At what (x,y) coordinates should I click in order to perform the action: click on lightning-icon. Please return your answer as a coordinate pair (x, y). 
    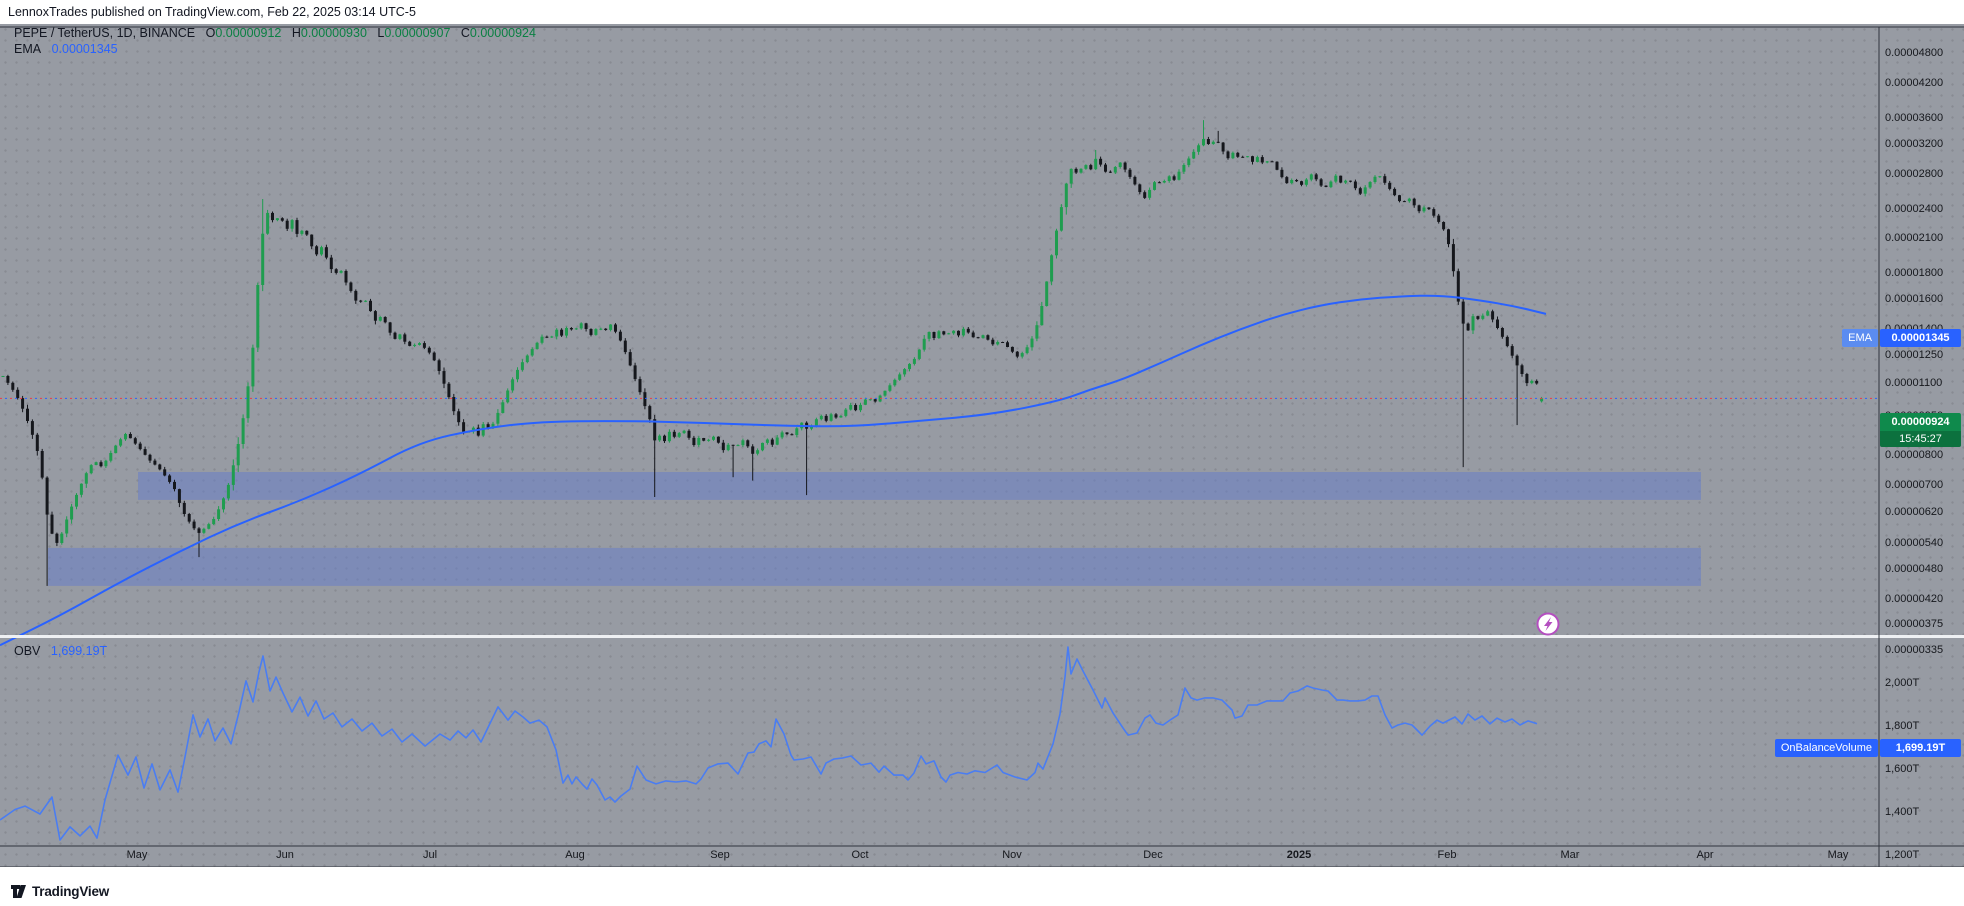
    Looking at the image, I should click on (1548, 624).